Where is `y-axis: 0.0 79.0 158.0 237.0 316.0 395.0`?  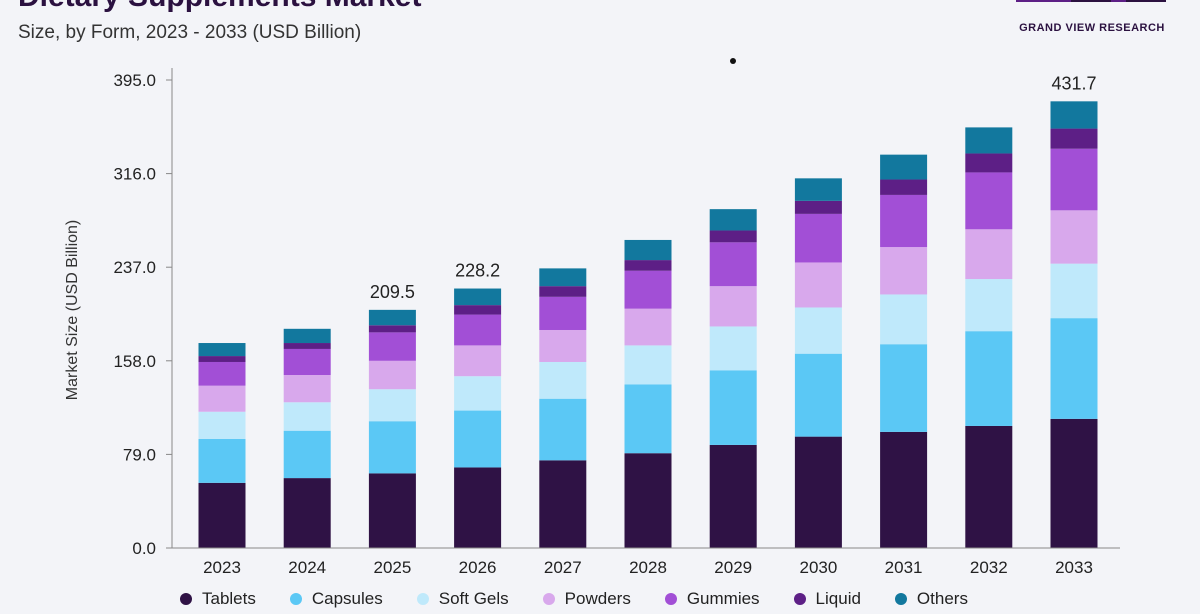
y-axis: 0.0 79.0 158.0 237.0 316.0 395.0 is located at coordinates (143, 313).